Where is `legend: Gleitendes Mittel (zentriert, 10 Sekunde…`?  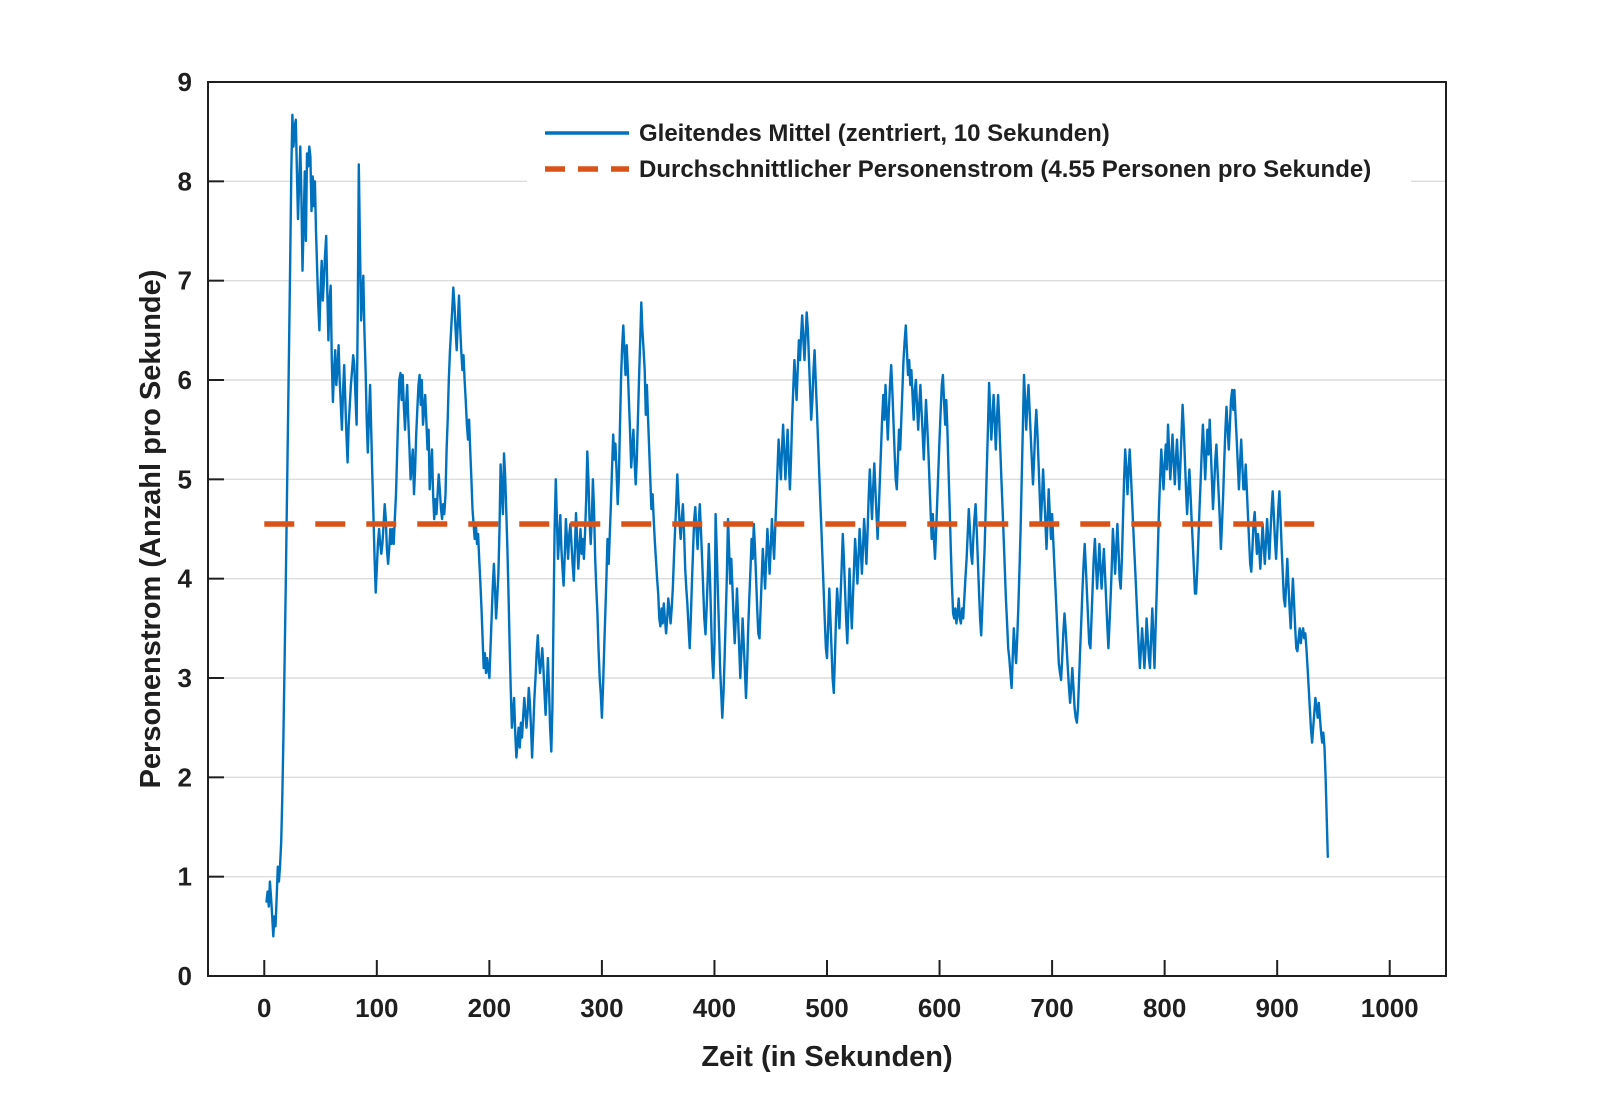
legend: Gleitendes Mittel (zentriert, 10 Sekunde… is located at coordinates (969, 149).